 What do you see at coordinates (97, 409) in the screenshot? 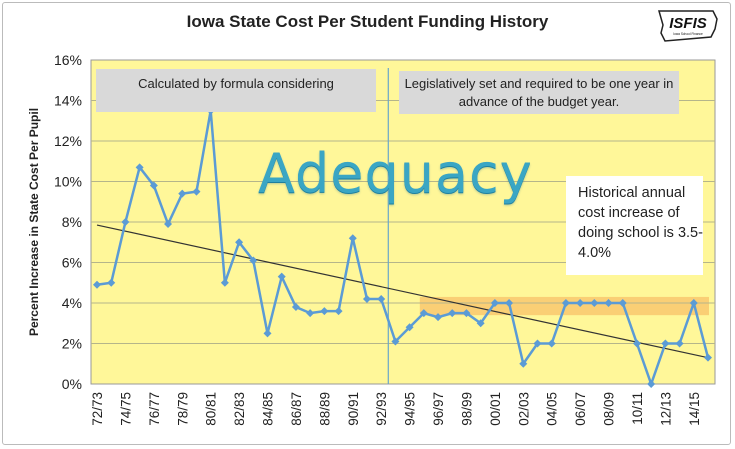
I see `x-tick-label: 72/73` at bounding box center [97, 409].